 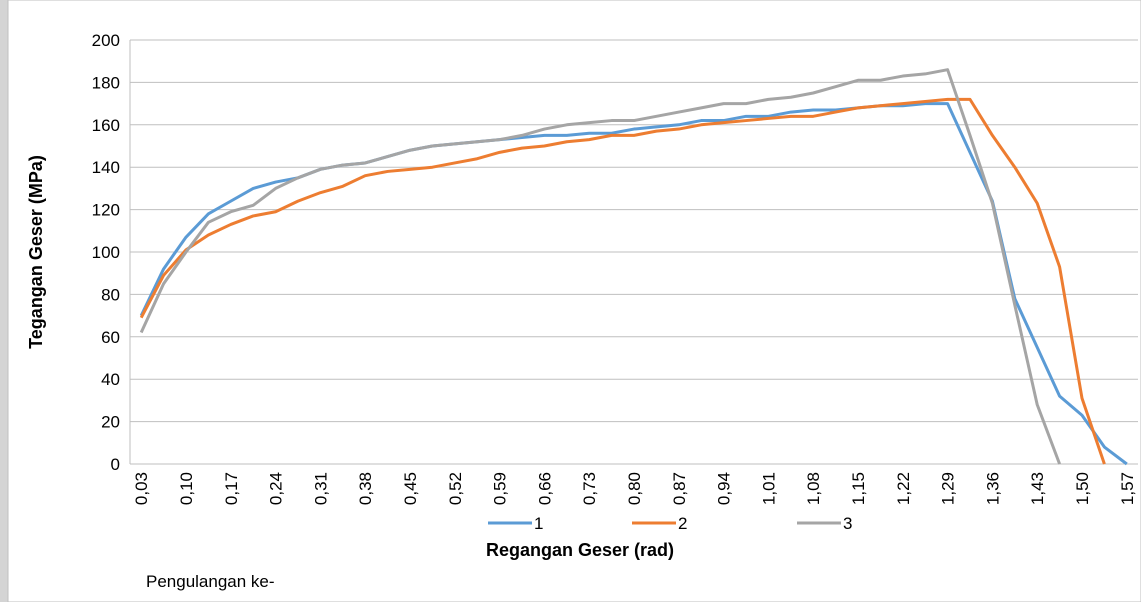 What do you see at coordinates (1082, 488) in the screenshot?
I see `x-tick-label: 1,50` at bounding box center [1082, 488].